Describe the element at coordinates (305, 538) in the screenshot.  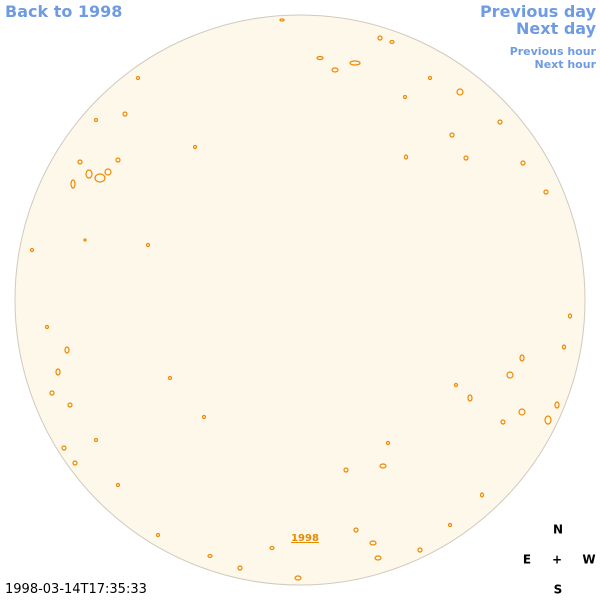
I see `year-link: 1998` at that location.